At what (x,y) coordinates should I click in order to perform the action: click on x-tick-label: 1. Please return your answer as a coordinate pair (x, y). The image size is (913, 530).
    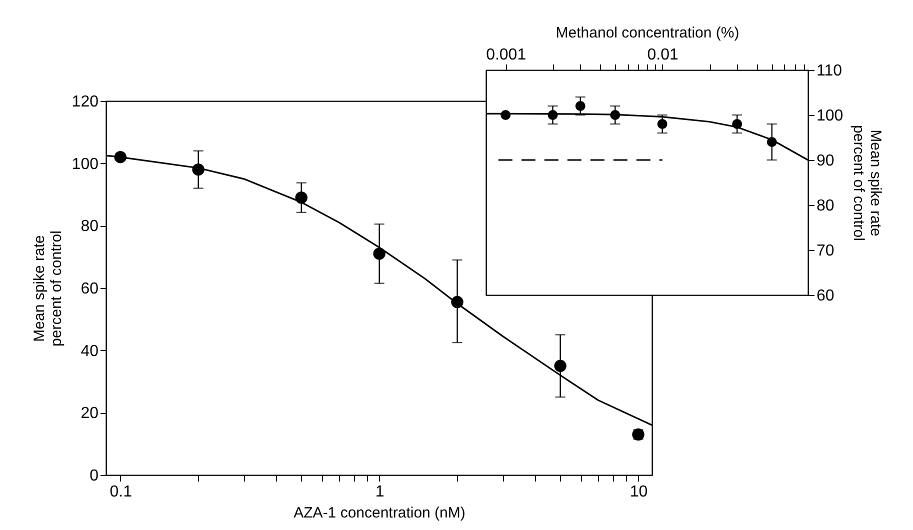
    Looking at the image, I should click on (379, 492).